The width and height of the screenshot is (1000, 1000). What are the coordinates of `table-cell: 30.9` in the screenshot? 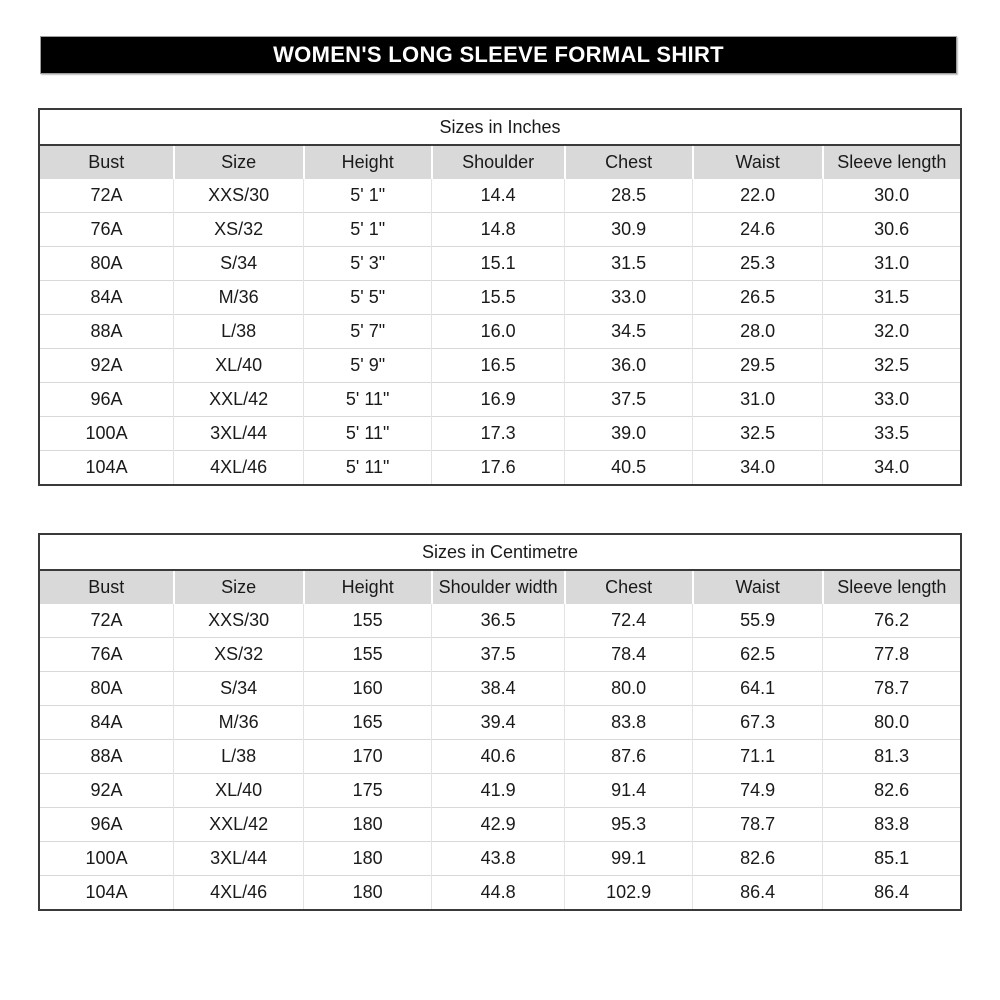 It's located at (628, 229).